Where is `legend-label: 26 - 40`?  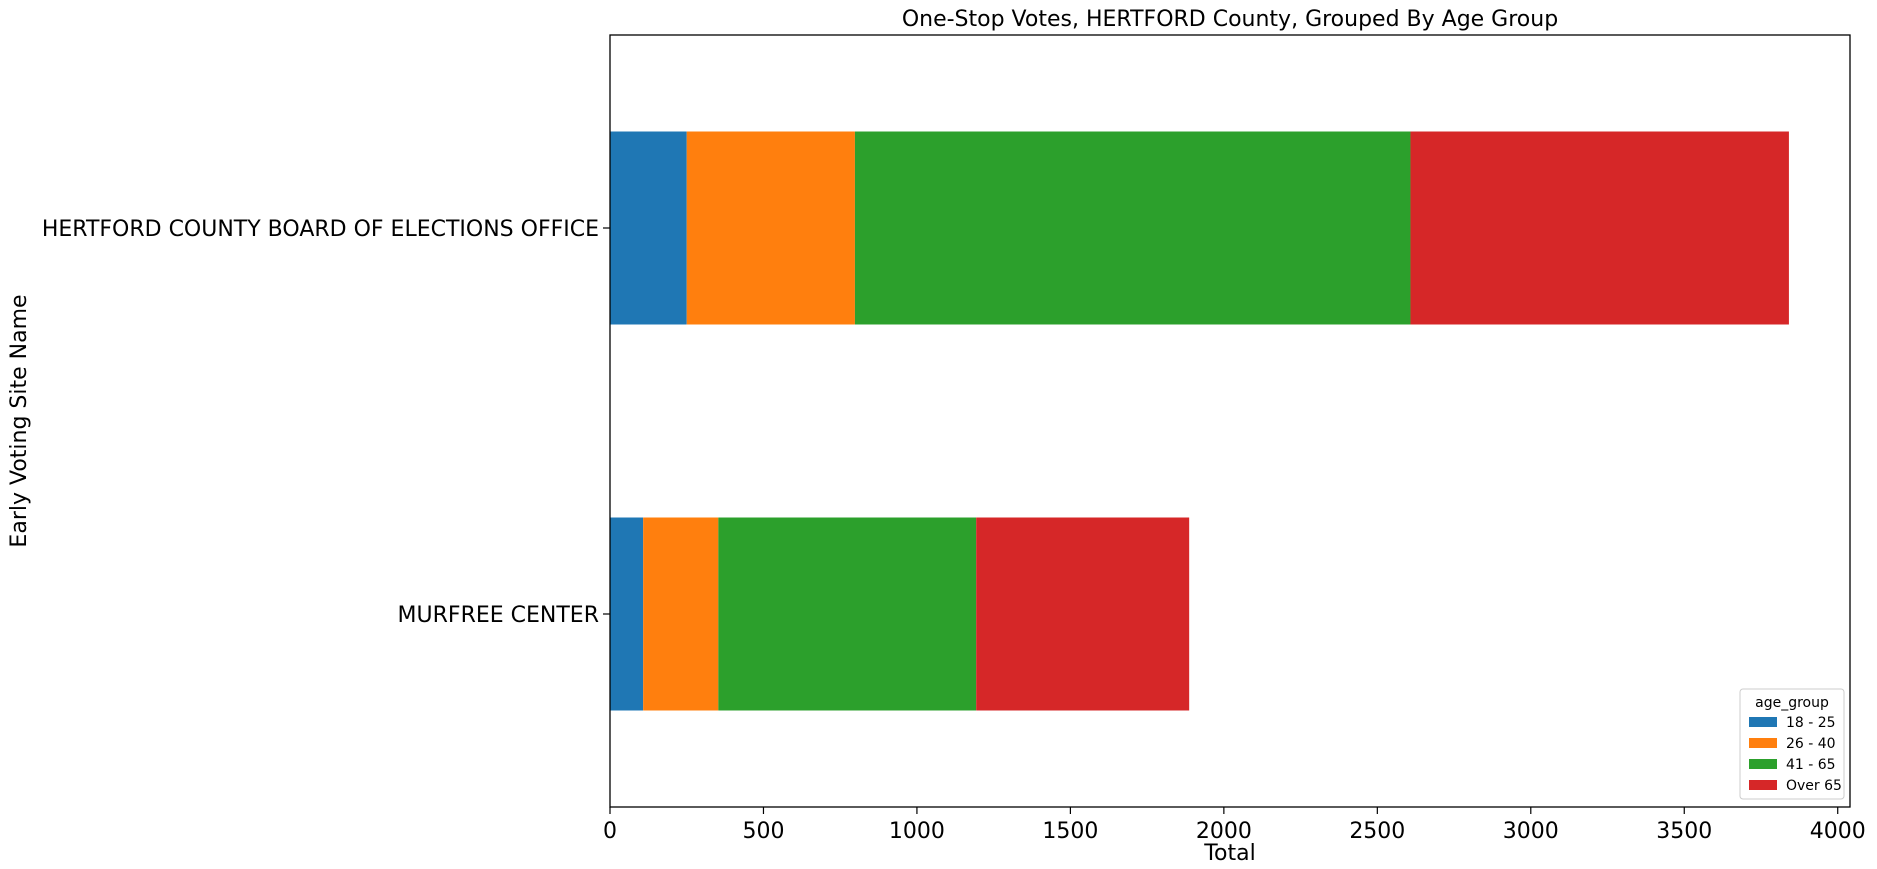 legend-label: 26 - 40 is located at coordinates (1811, 744).